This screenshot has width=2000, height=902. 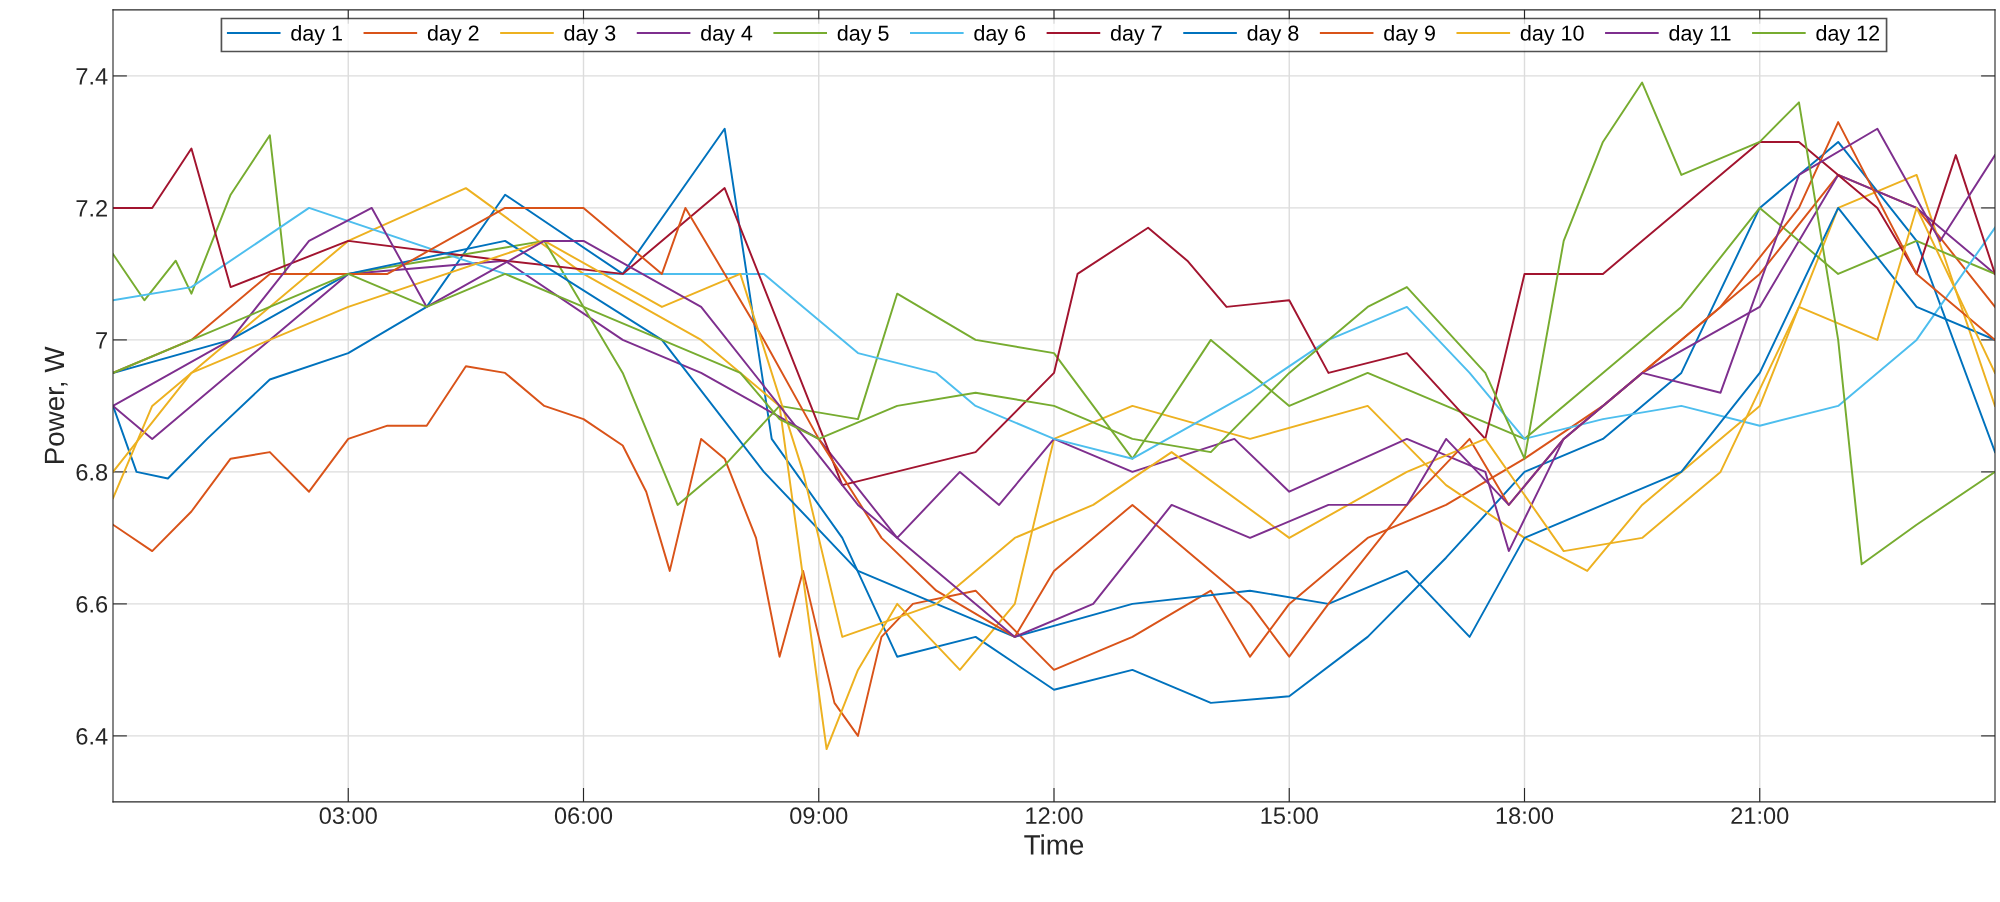 I want to click on y-tick-label: 6.6, so click(x=92, y=604).